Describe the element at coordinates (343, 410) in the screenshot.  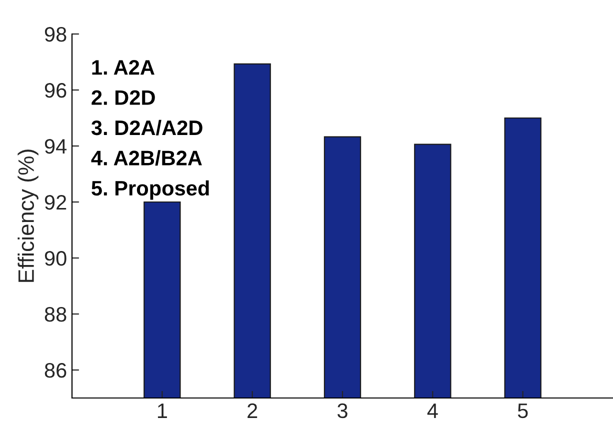
I see `x-tick-label: 3` at that location.